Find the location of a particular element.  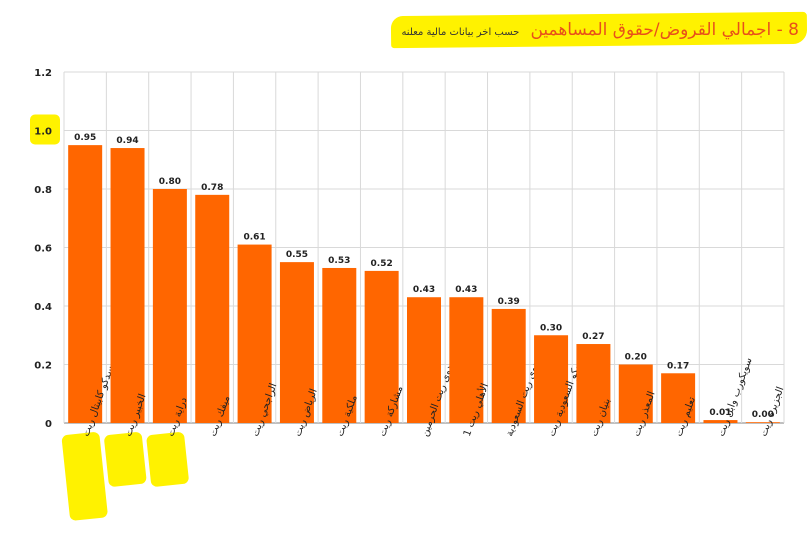

data-label: 0.30 is located at coordinates (551, 328).